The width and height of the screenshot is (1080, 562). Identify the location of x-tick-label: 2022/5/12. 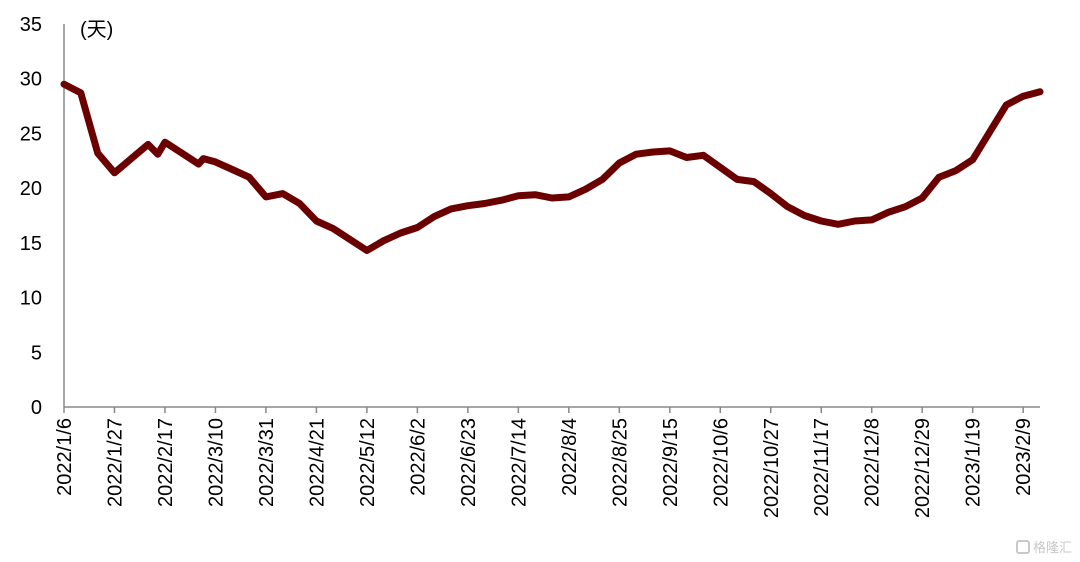
(368, 462).